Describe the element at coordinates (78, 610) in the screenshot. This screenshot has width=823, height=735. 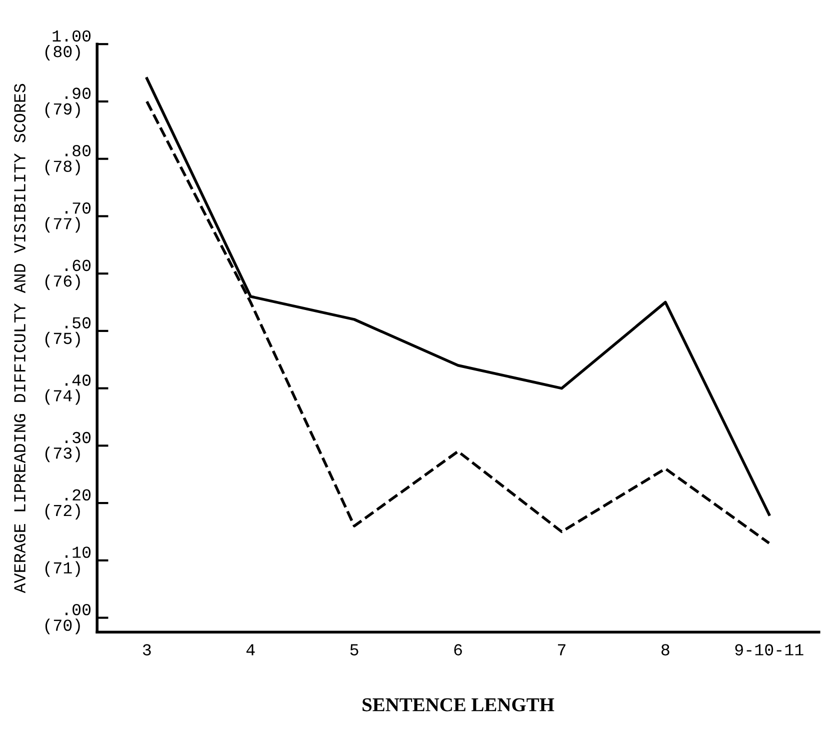
I see `y-tick-label: .00` at that location.